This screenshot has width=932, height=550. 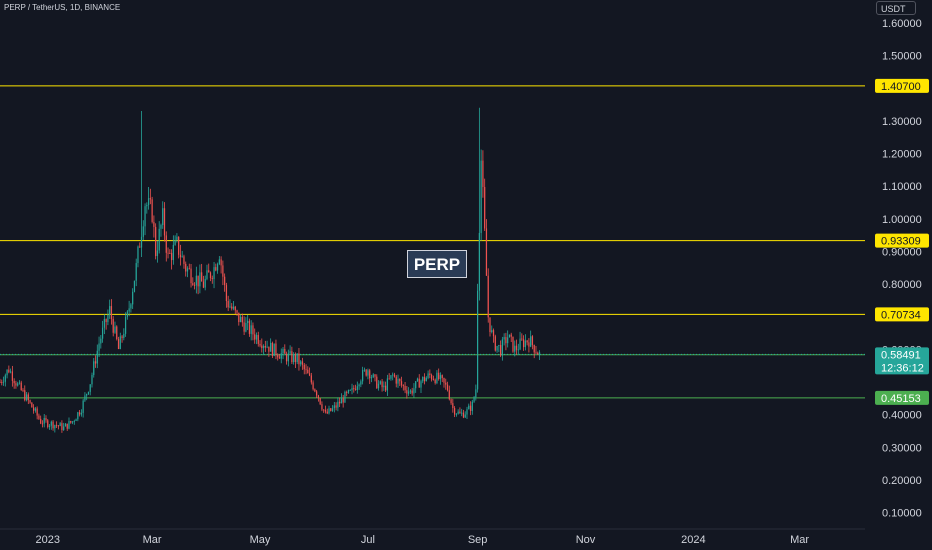 What do you see at coordinates (902, 448) in the screenshot?
I see `y-tick-label: 0.30000` at bounding box center [902, 448].